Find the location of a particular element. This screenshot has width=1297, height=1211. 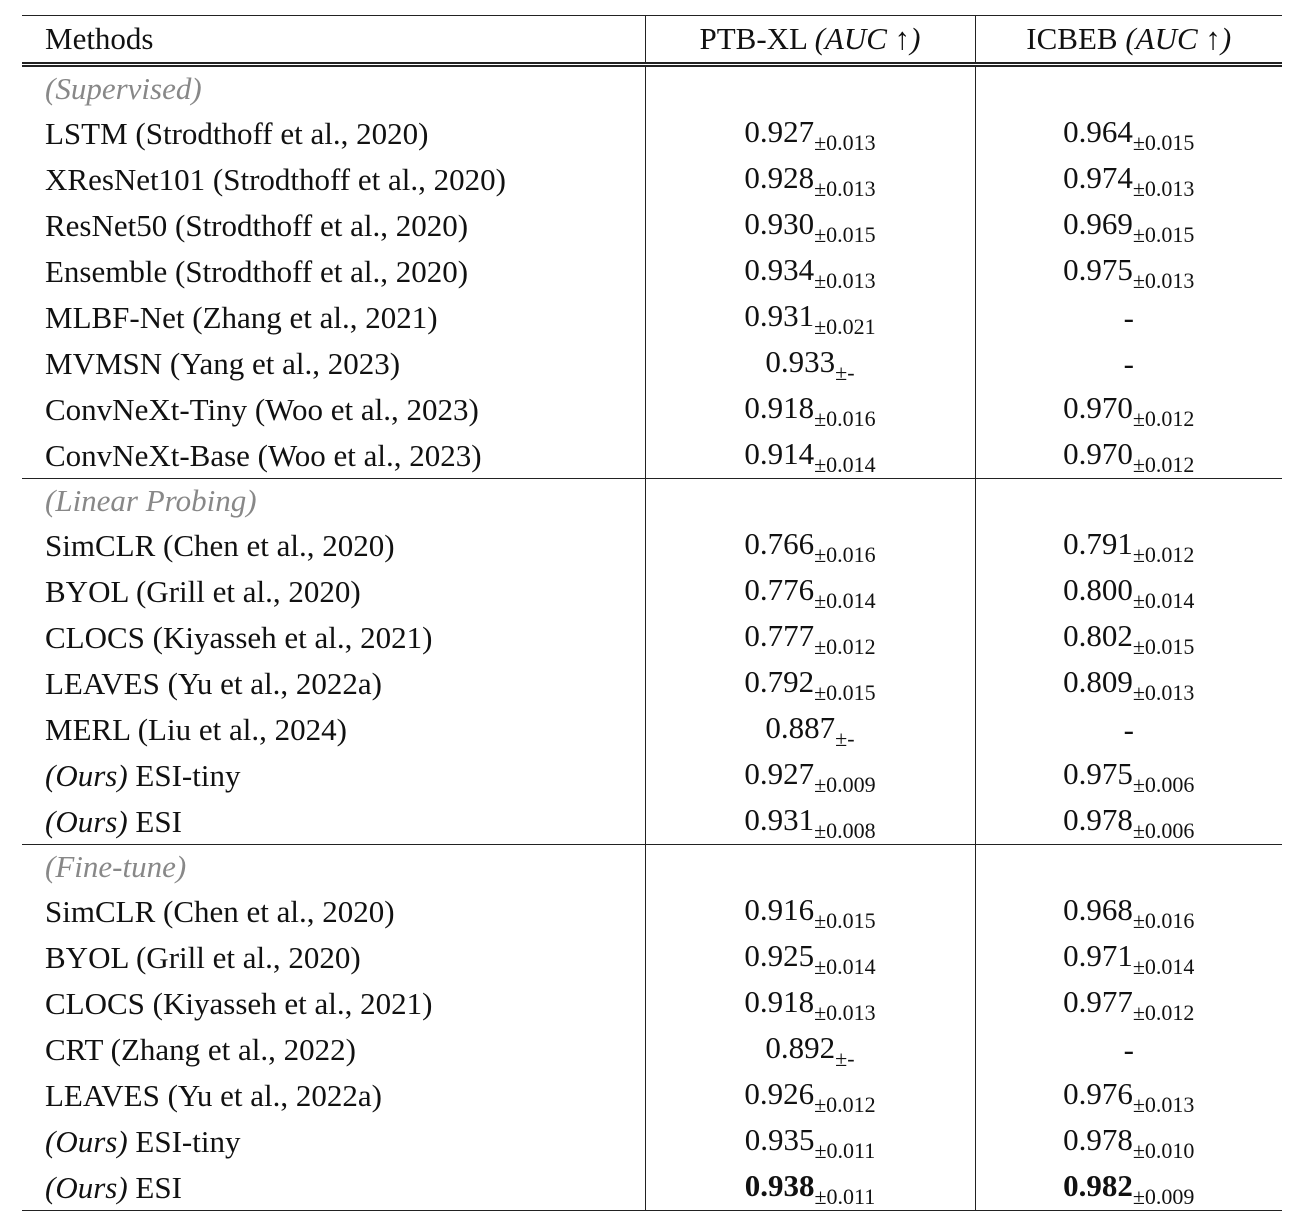

value-cell: 0.970±0.012 is located at coordinates (1128, 409).